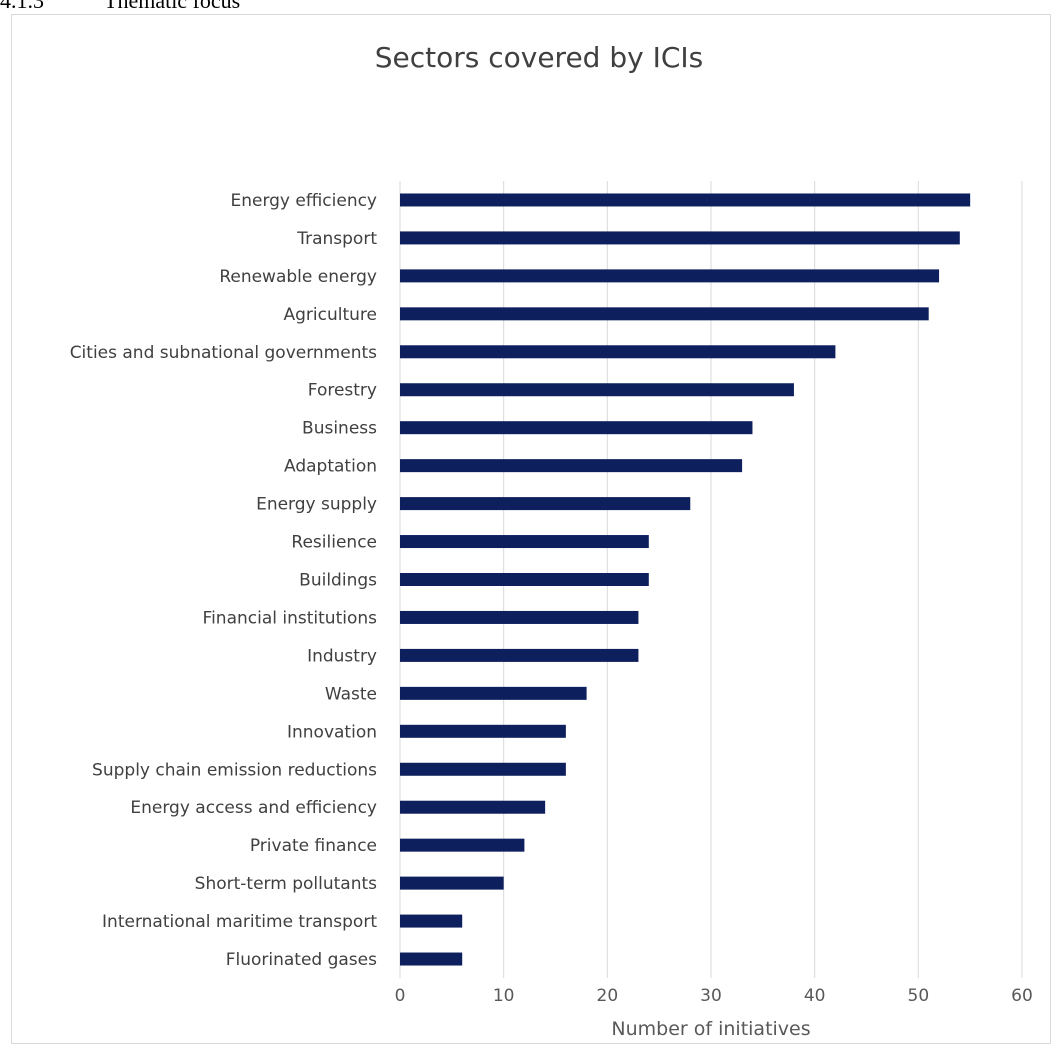 The height and width of the screenshot is (1044, 1056). I want to click on category-label-7: Adaptation, so click(330, 467).